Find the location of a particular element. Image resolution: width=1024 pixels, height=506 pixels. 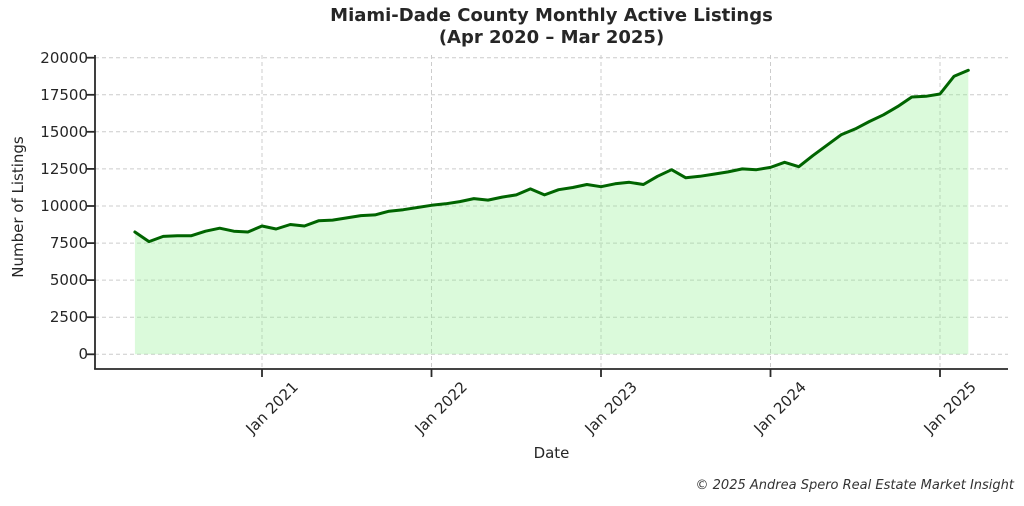

x-axis-label: Date is located at coordinates (551, 453).